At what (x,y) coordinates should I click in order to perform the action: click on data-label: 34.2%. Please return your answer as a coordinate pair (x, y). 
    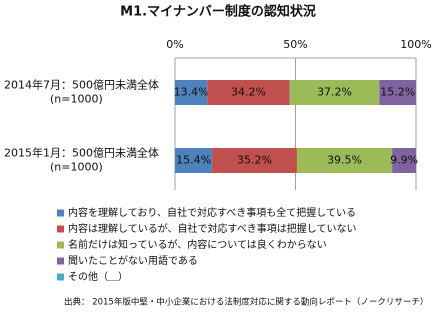
    Looking at the image, I should click on (248, 92).